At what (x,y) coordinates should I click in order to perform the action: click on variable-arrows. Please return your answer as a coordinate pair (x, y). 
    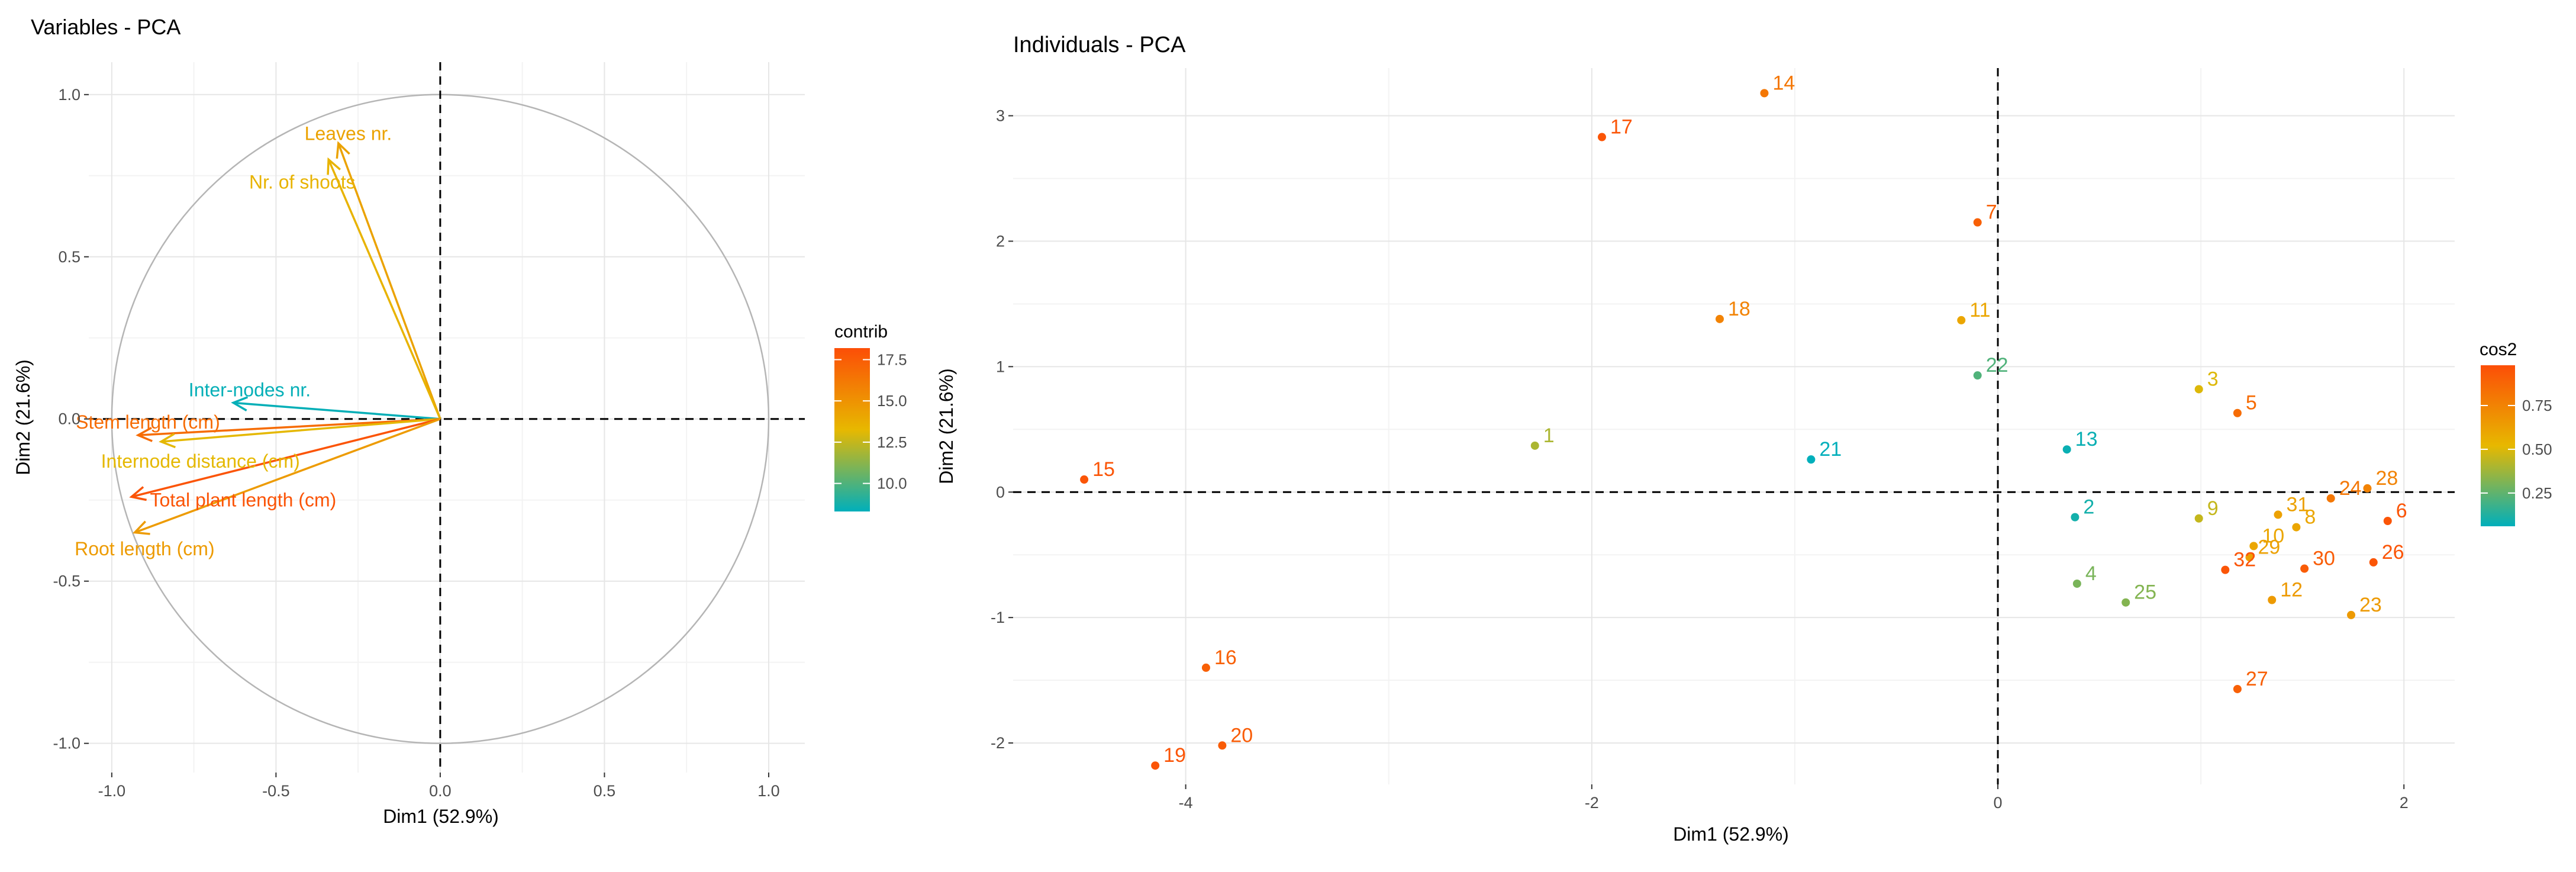
    Looking at the image, I should click on (285, 338).